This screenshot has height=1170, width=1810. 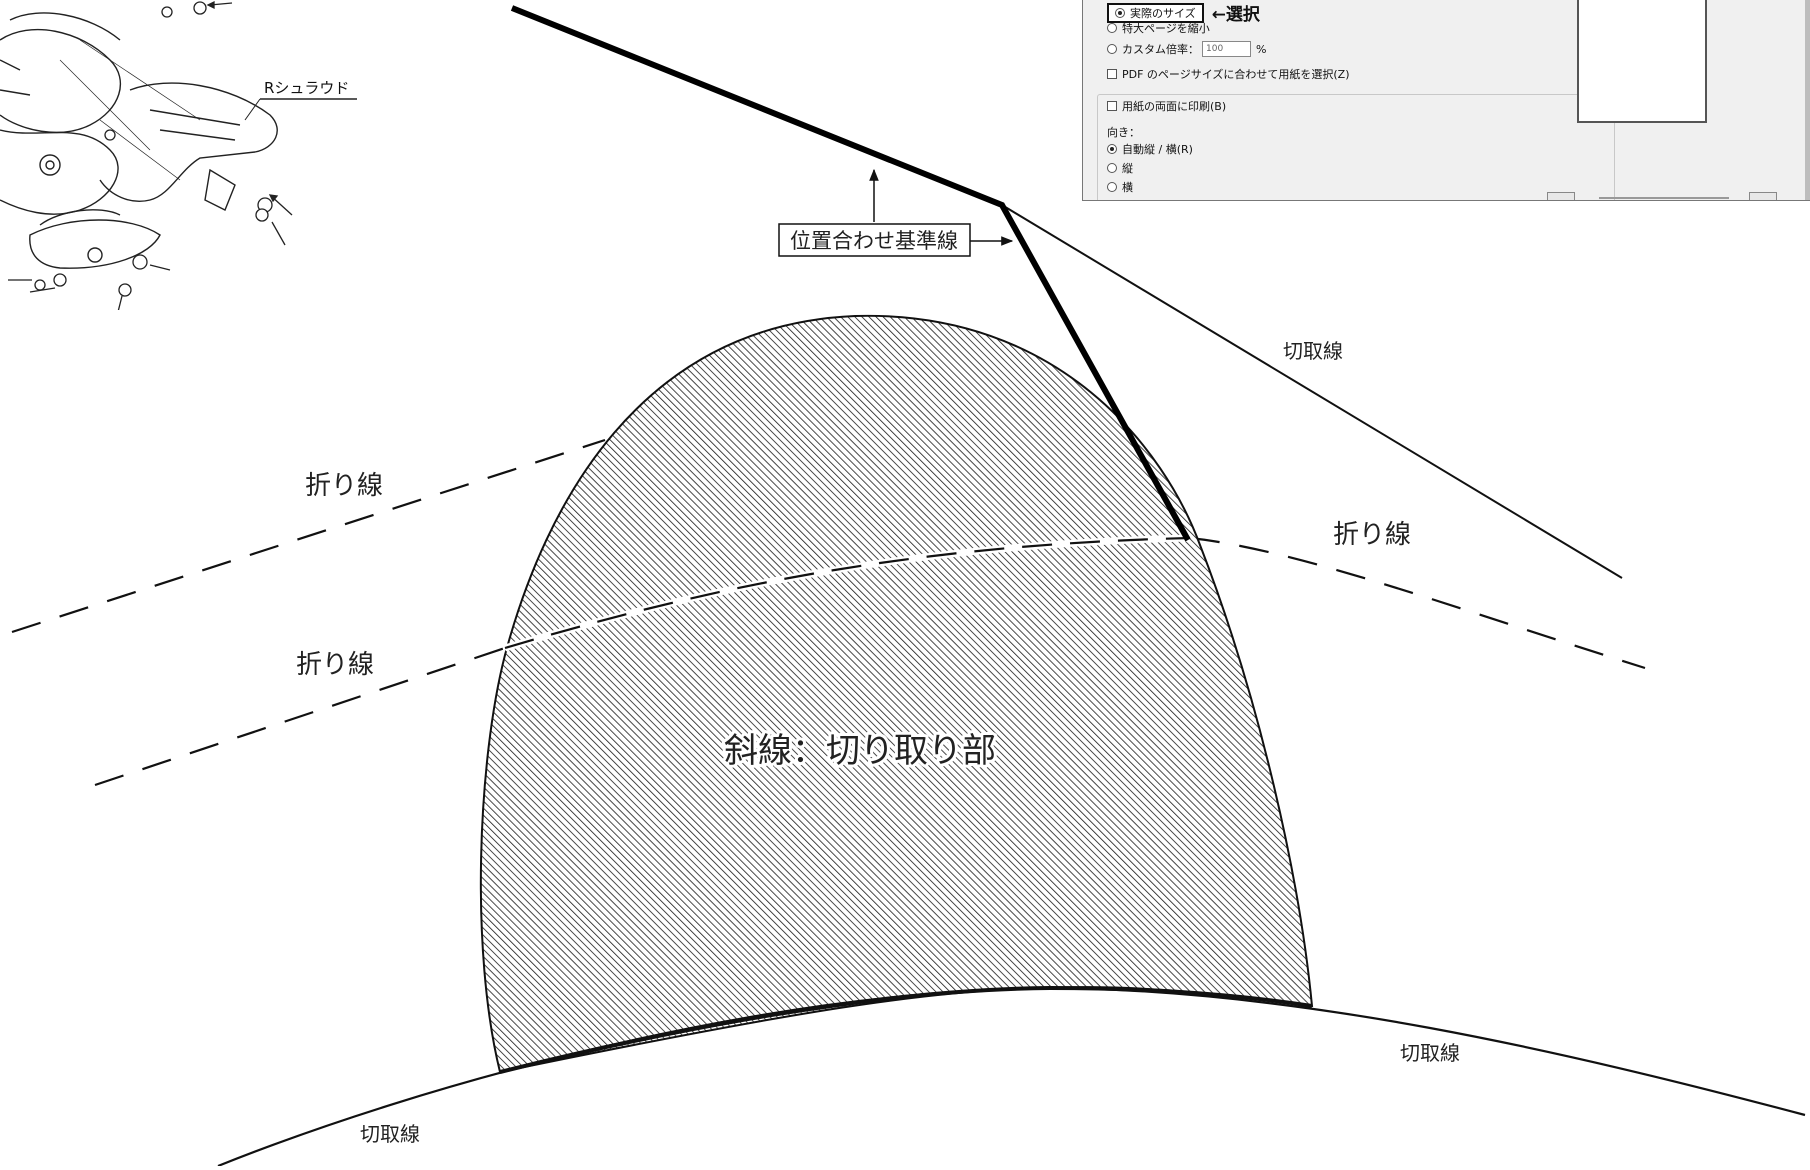 I want to click on orientation-landscape-row: 横, so click(x=1120, y=187).